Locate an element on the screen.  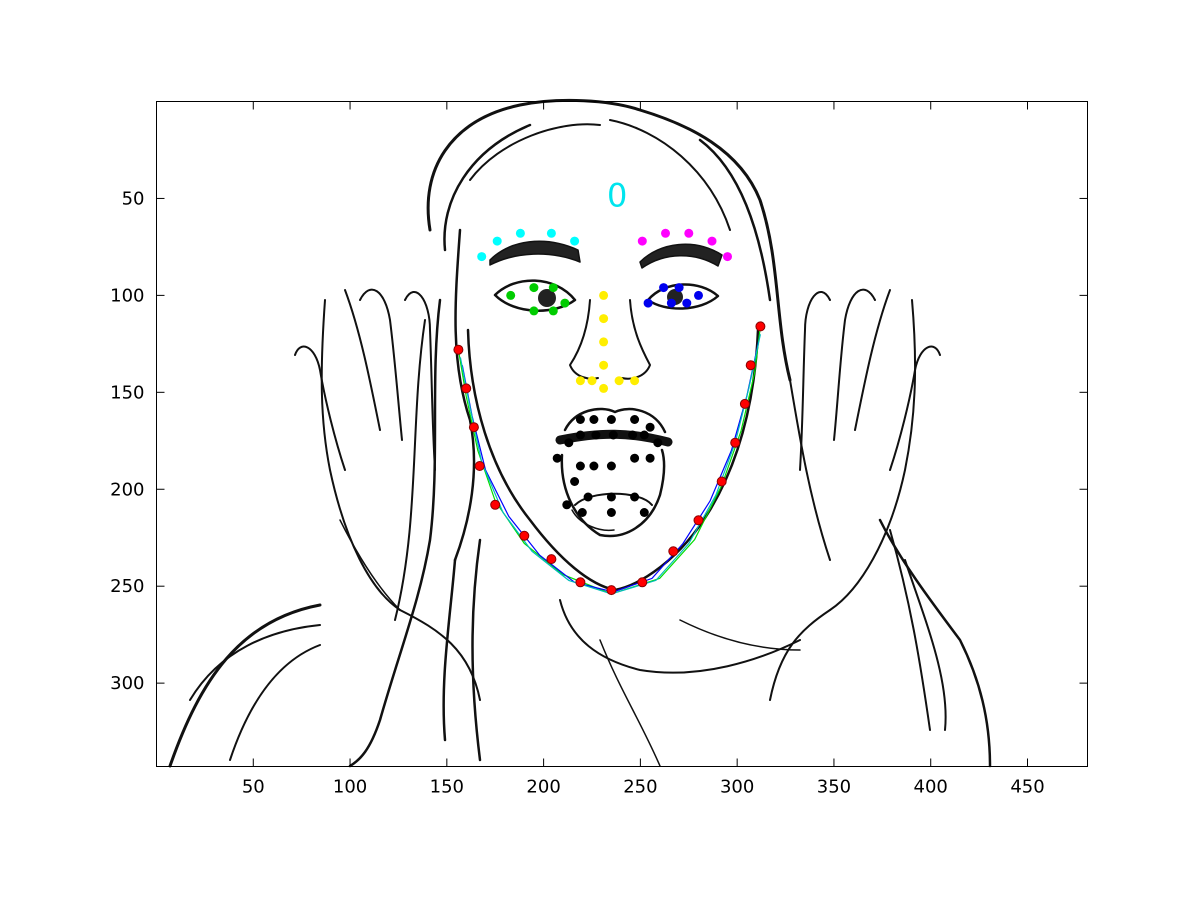
x-tick-label: 200 is located at coordinates (543, 787).